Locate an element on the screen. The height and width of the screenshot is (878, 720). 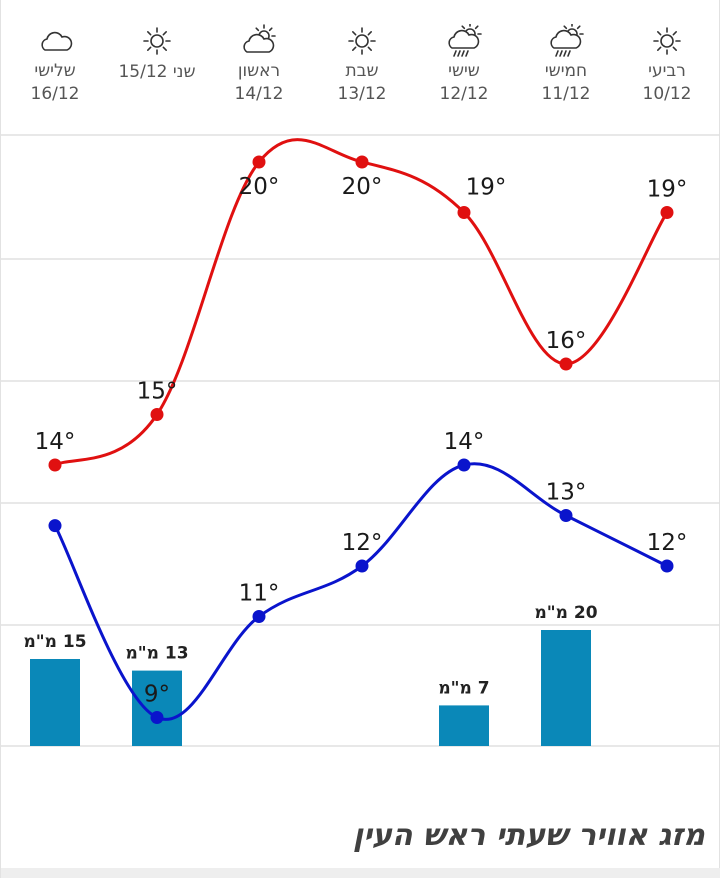
day-column: שבת 13/12 is located at coordinates (362, 64).